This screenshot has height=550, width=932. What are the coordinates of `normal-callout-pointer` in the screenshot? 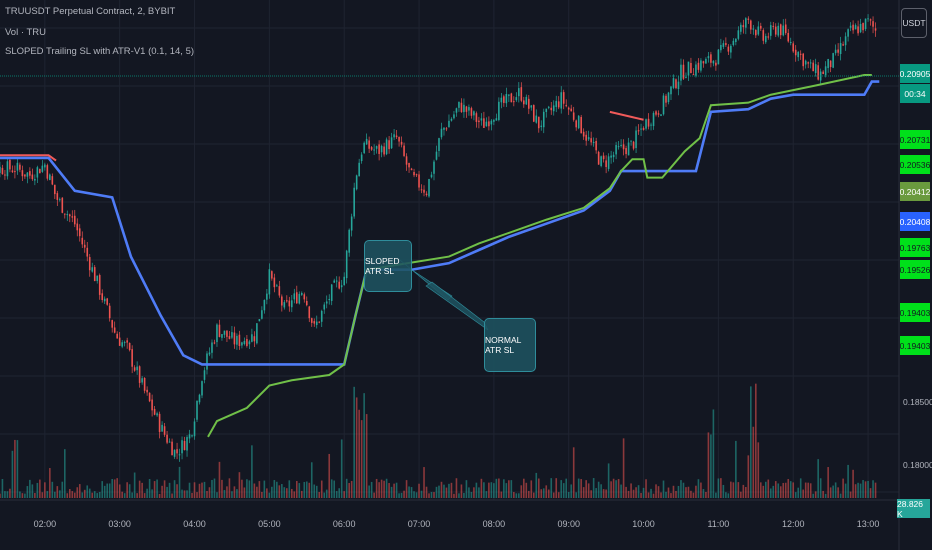 It's located at (457, 306).